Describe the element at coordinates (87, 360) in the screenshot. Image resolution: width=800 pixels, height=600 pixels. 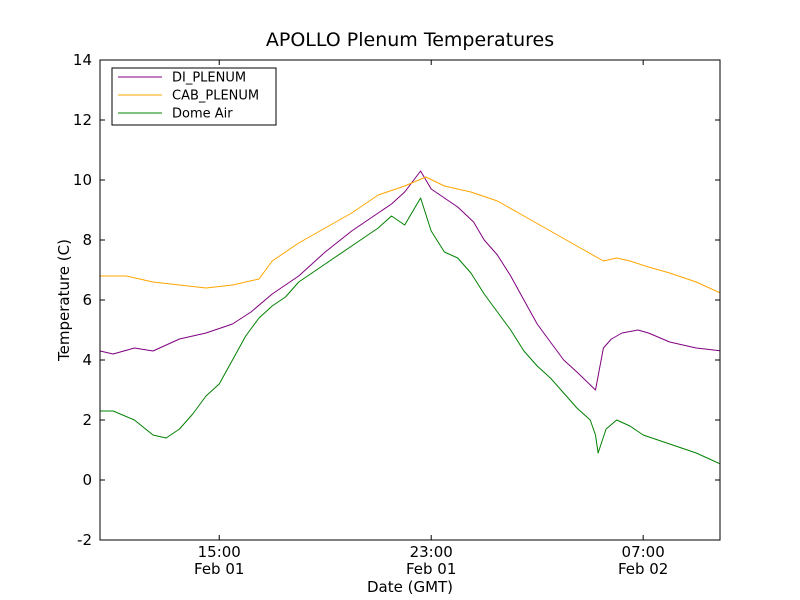
I see `y-tick-label: 4` at that location.